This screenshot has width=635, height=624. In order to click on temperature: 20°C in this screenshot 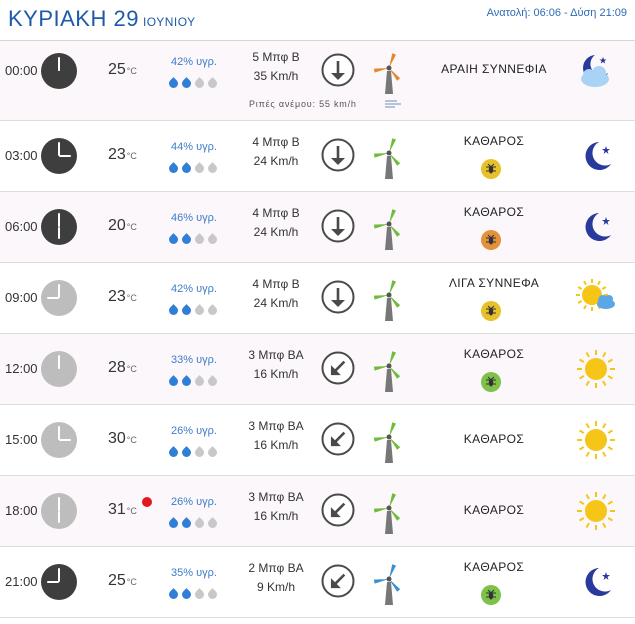, I will do `click(122, 226)`.